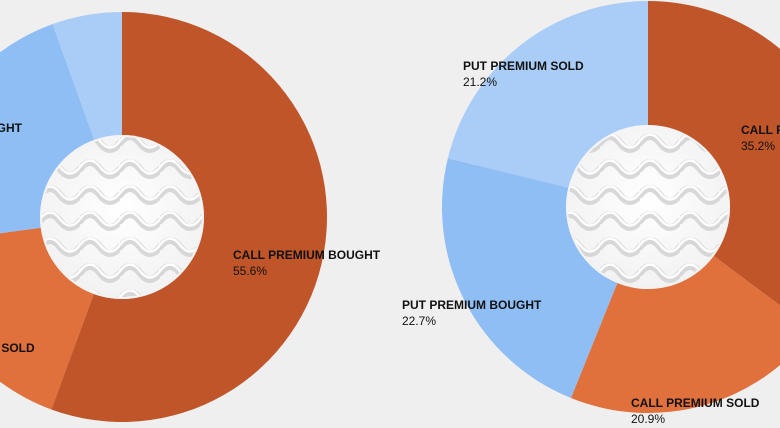 The image size is (780, 428). Describe the element at coordinates (307, 255) in the screenshot. I see `label-call-premium-bought: CALL PREMIUM BOUGHT` at that location.